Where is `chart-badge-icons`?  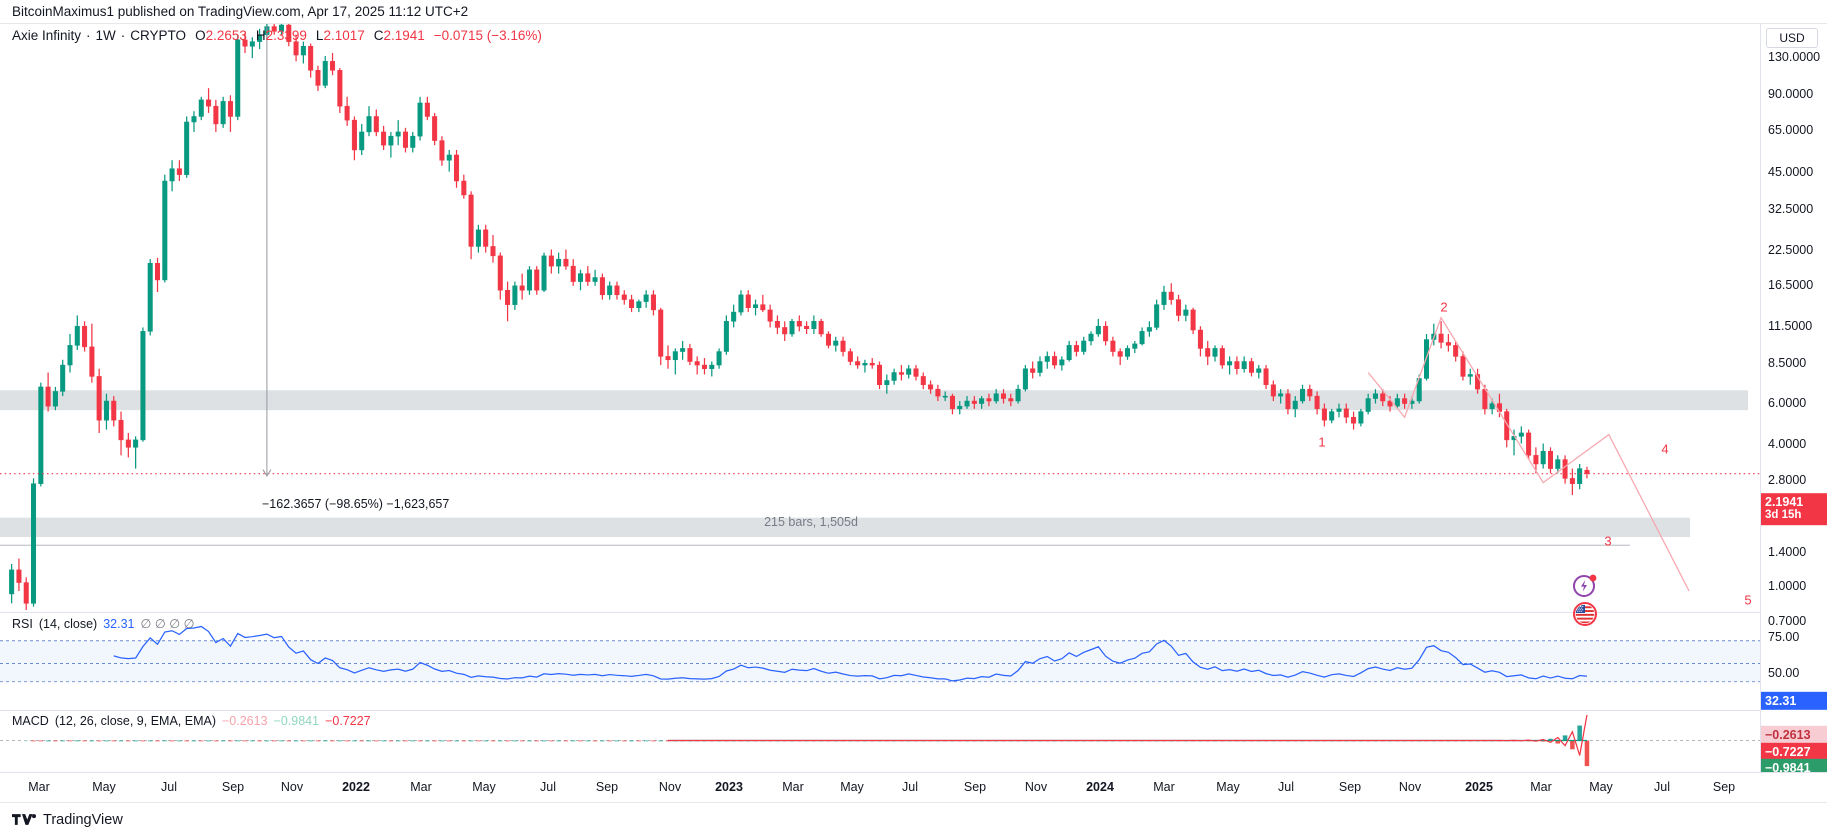 chart-badge-icons is located at coordinates (1585, 599).